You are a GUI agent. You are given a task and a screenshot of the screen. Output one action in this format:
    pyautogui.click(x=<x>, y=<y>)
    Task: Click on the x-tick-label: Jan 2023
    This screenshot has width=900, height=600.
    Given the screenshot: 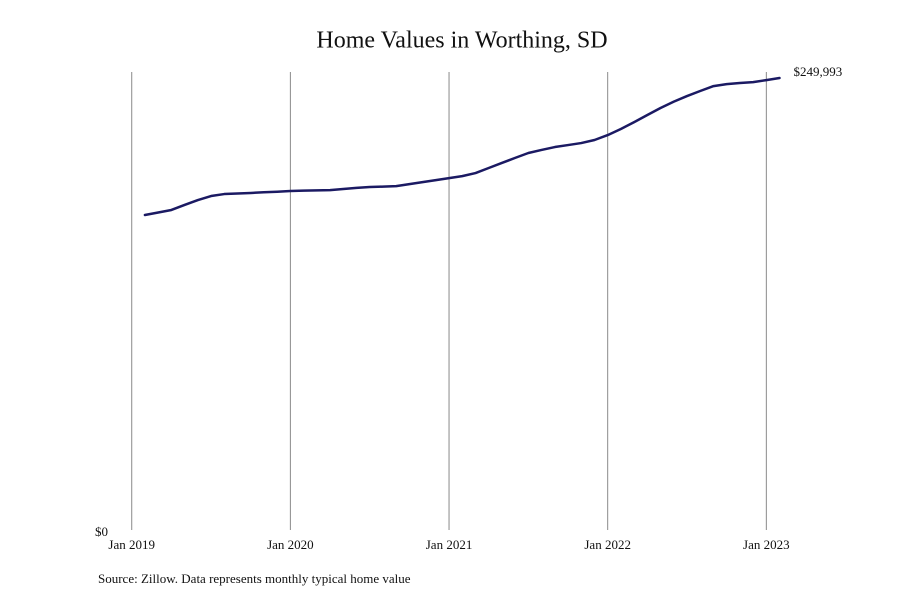 What is the action you would take?
    pyautogui.click(x=766, y=544)
    